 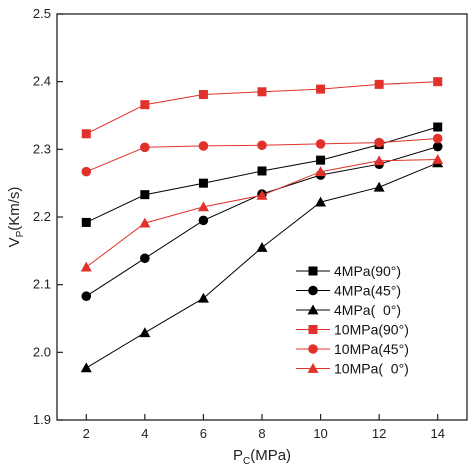 I want to click on legend-label: 10MPa( 0°), so click(x=371, y=369).